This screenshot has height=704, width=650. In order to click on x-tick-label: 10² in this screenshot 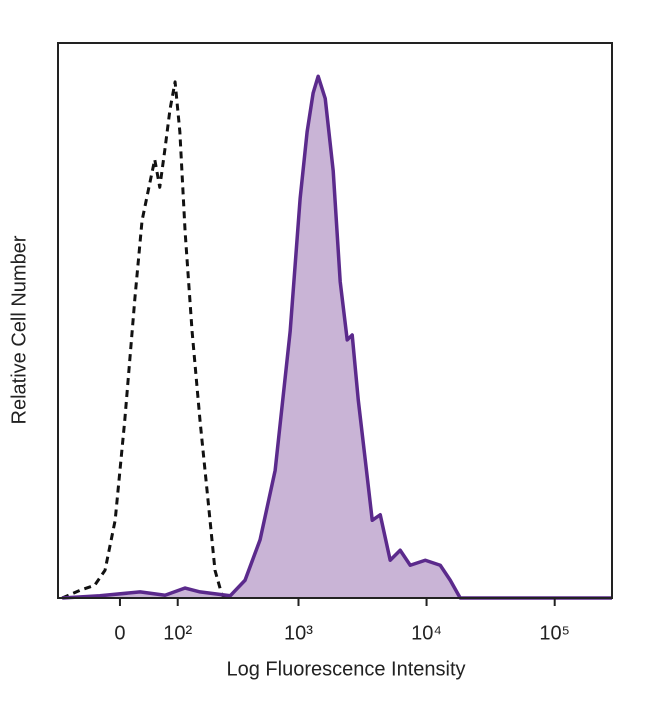, I will do `click(177, 633)`.